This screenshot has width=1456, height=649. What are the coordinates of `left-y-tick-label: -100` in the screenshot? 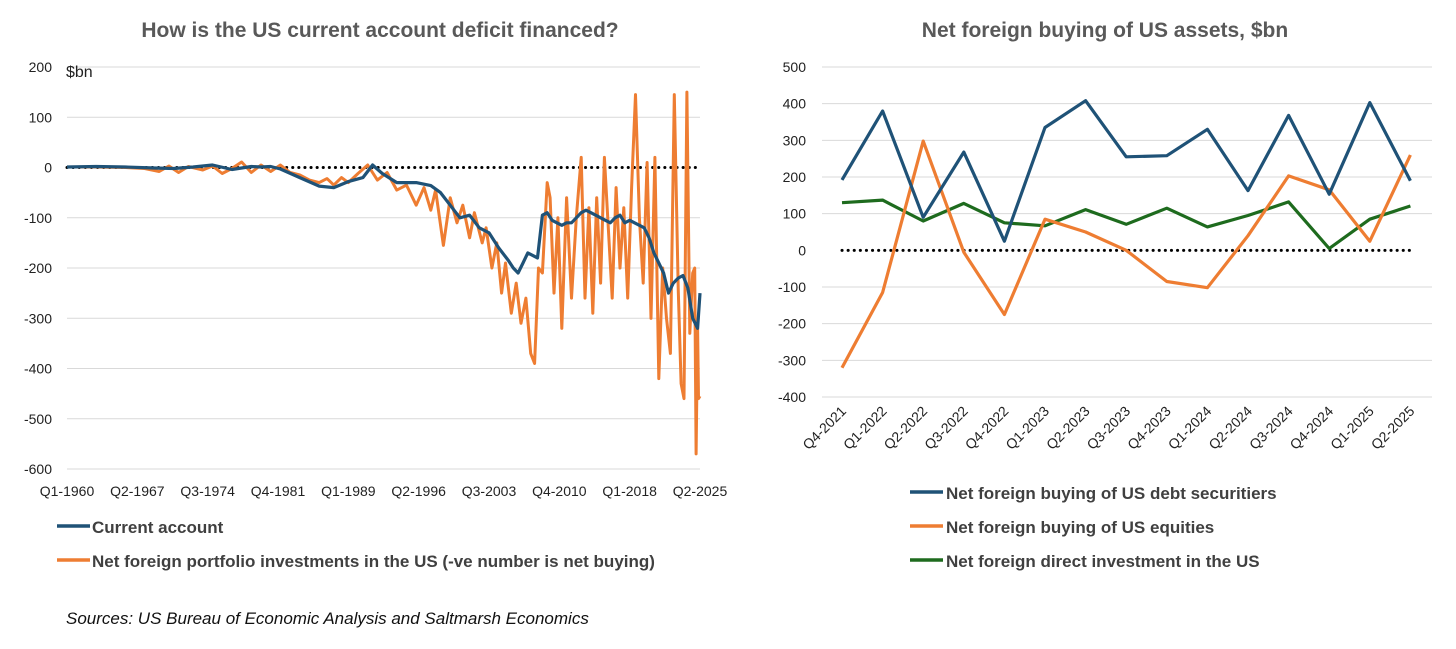 It's located at (38, 218).